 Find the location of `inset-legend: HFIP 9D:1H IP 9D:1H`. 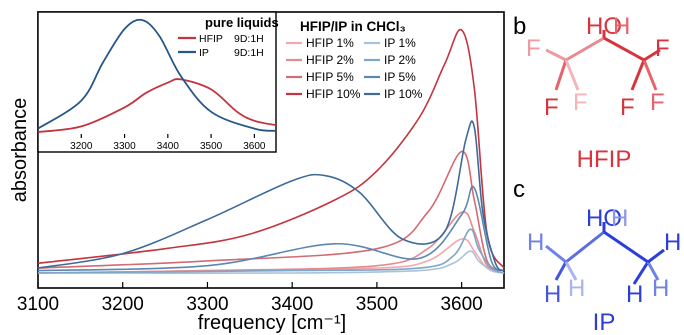

inset-legend: HFIP 9D:1H IP 9D:1H is located at coordinates (221, 46).